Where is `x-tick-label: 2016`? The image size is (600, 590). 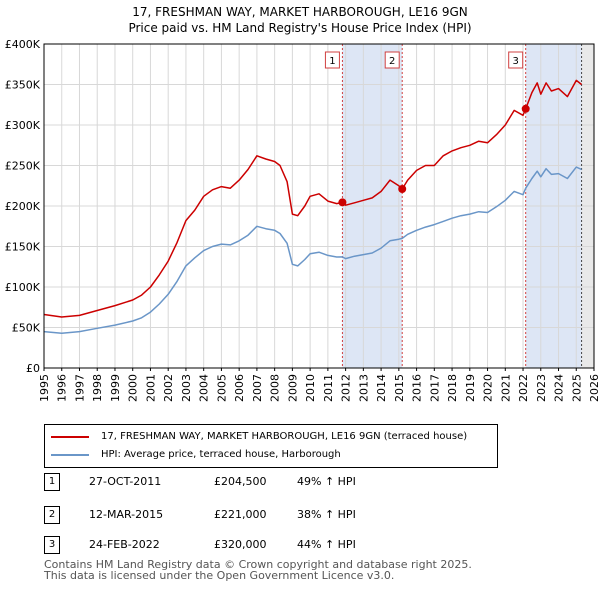 x-tick-label: 2016 is located at coordinates (417, 388).